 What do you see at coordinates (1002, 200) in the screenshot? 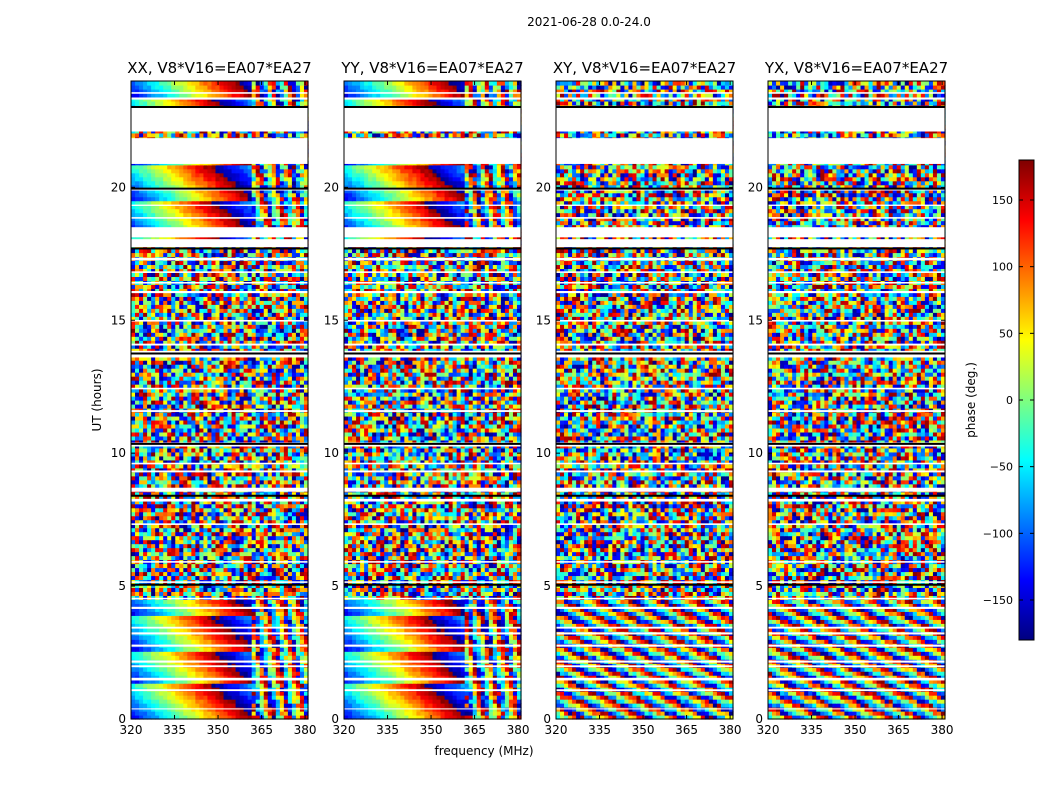
I see `colorbar-tick-label: 150` at bounding box center [1002, 200].